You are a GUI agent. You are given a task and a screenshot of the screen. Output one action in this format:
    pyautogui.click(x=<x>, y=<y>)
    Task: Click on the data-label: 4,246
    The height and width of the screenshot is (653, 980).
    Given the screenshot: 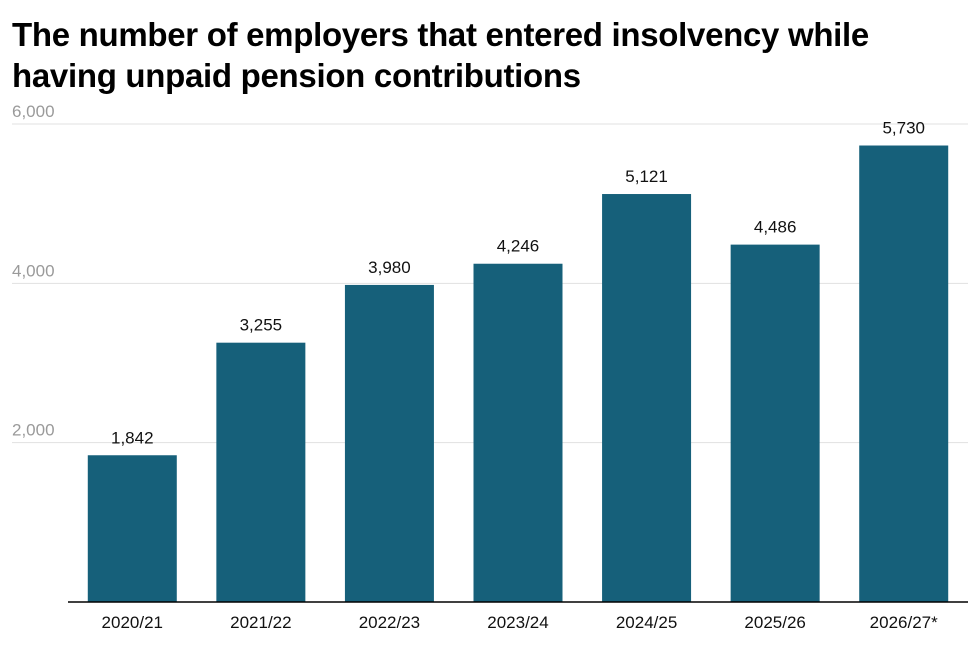 What is the action you would take?
    pyautogui.click(x=518, y=246)
    